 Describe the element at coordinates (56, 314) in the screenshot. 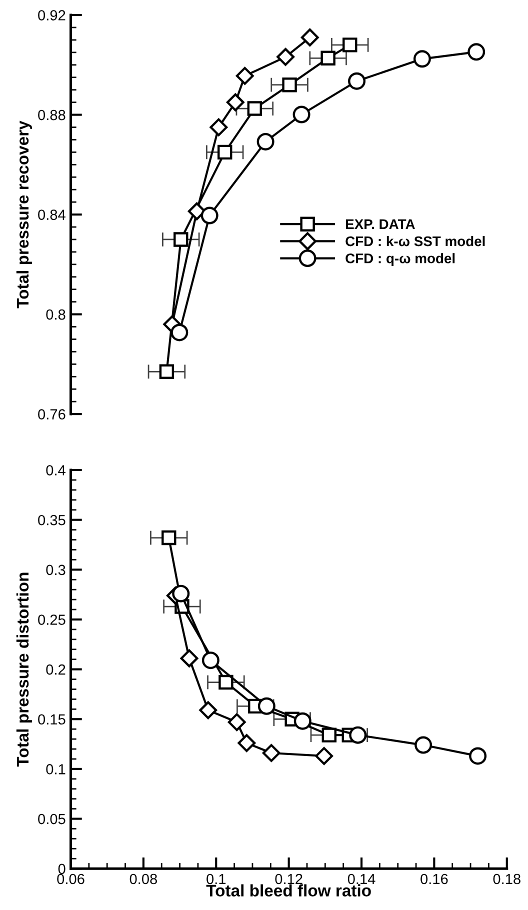

I see `y-tick-label: 0.8` at that location.